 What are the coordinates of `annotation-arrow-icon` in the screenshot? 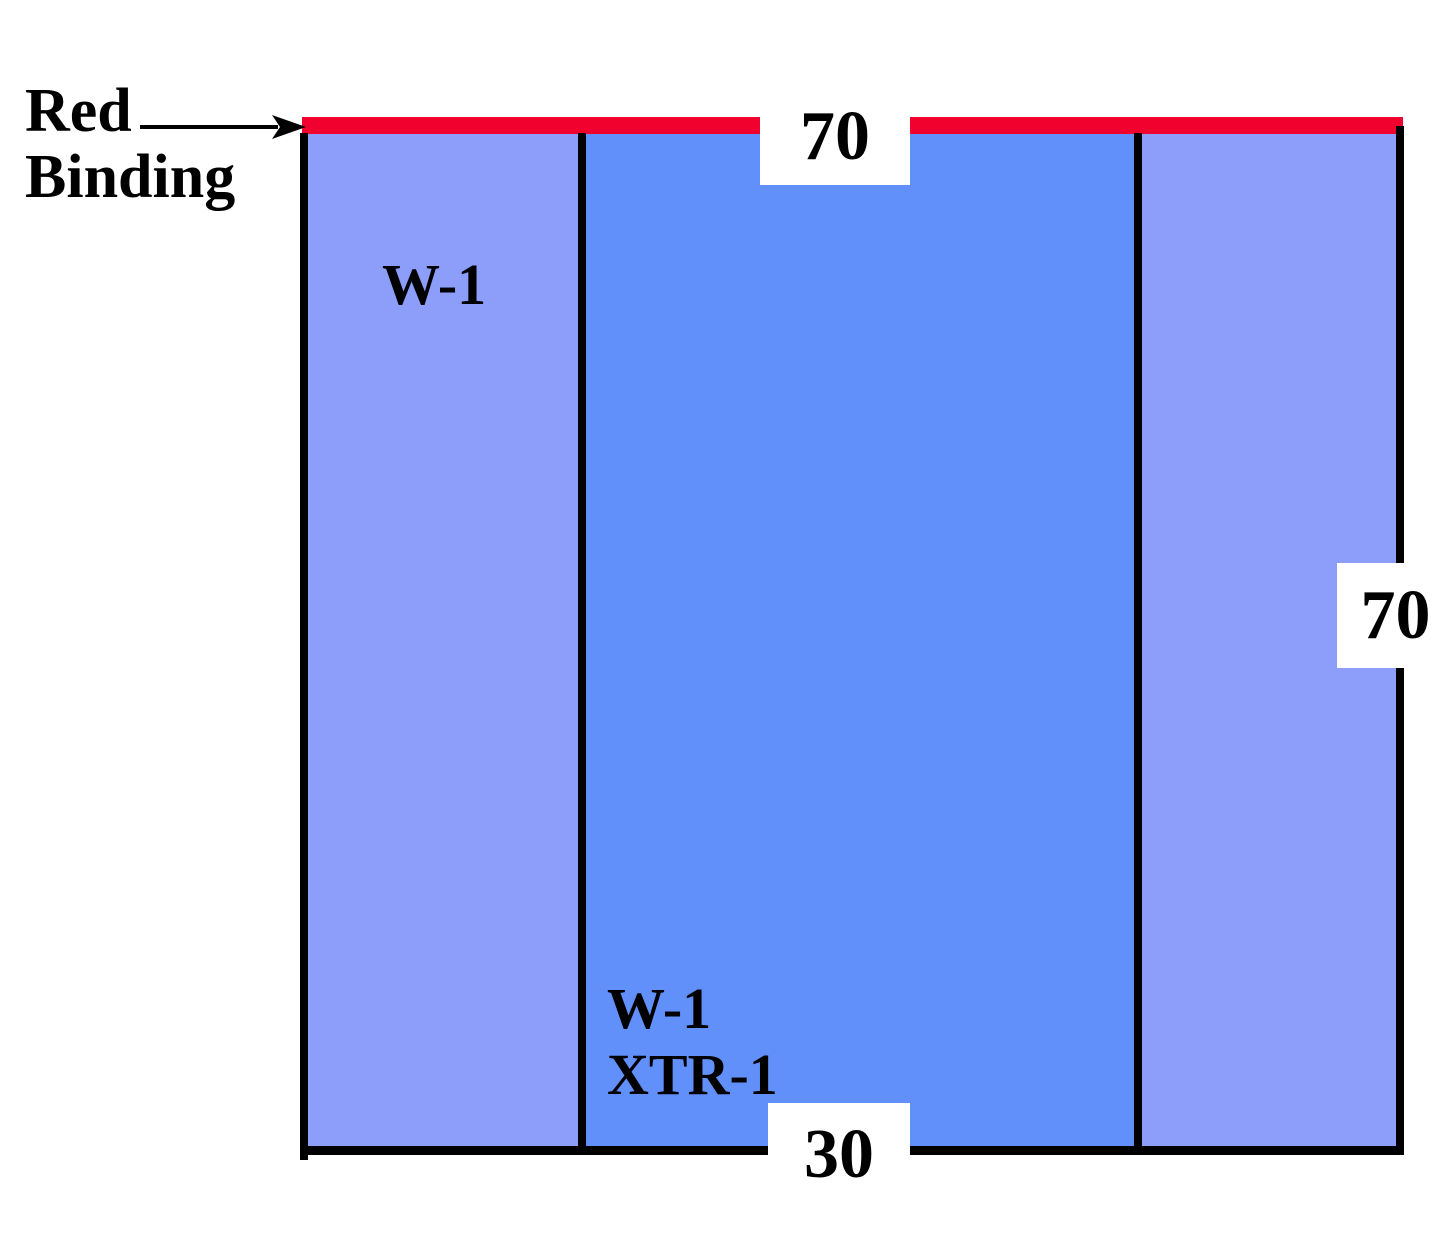 It's located at (223, 127).